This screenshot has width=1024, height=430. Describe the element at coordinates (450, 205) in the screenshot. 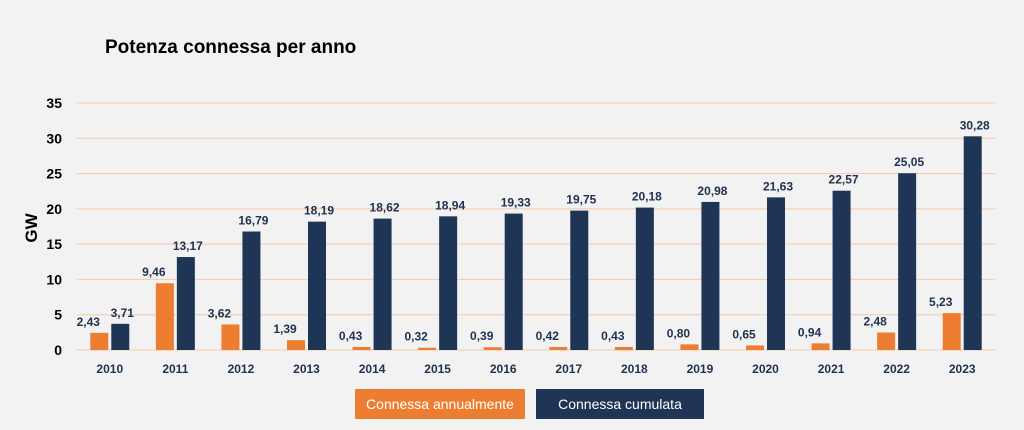

I see `data-label-cumulative: 18,94` at that location.